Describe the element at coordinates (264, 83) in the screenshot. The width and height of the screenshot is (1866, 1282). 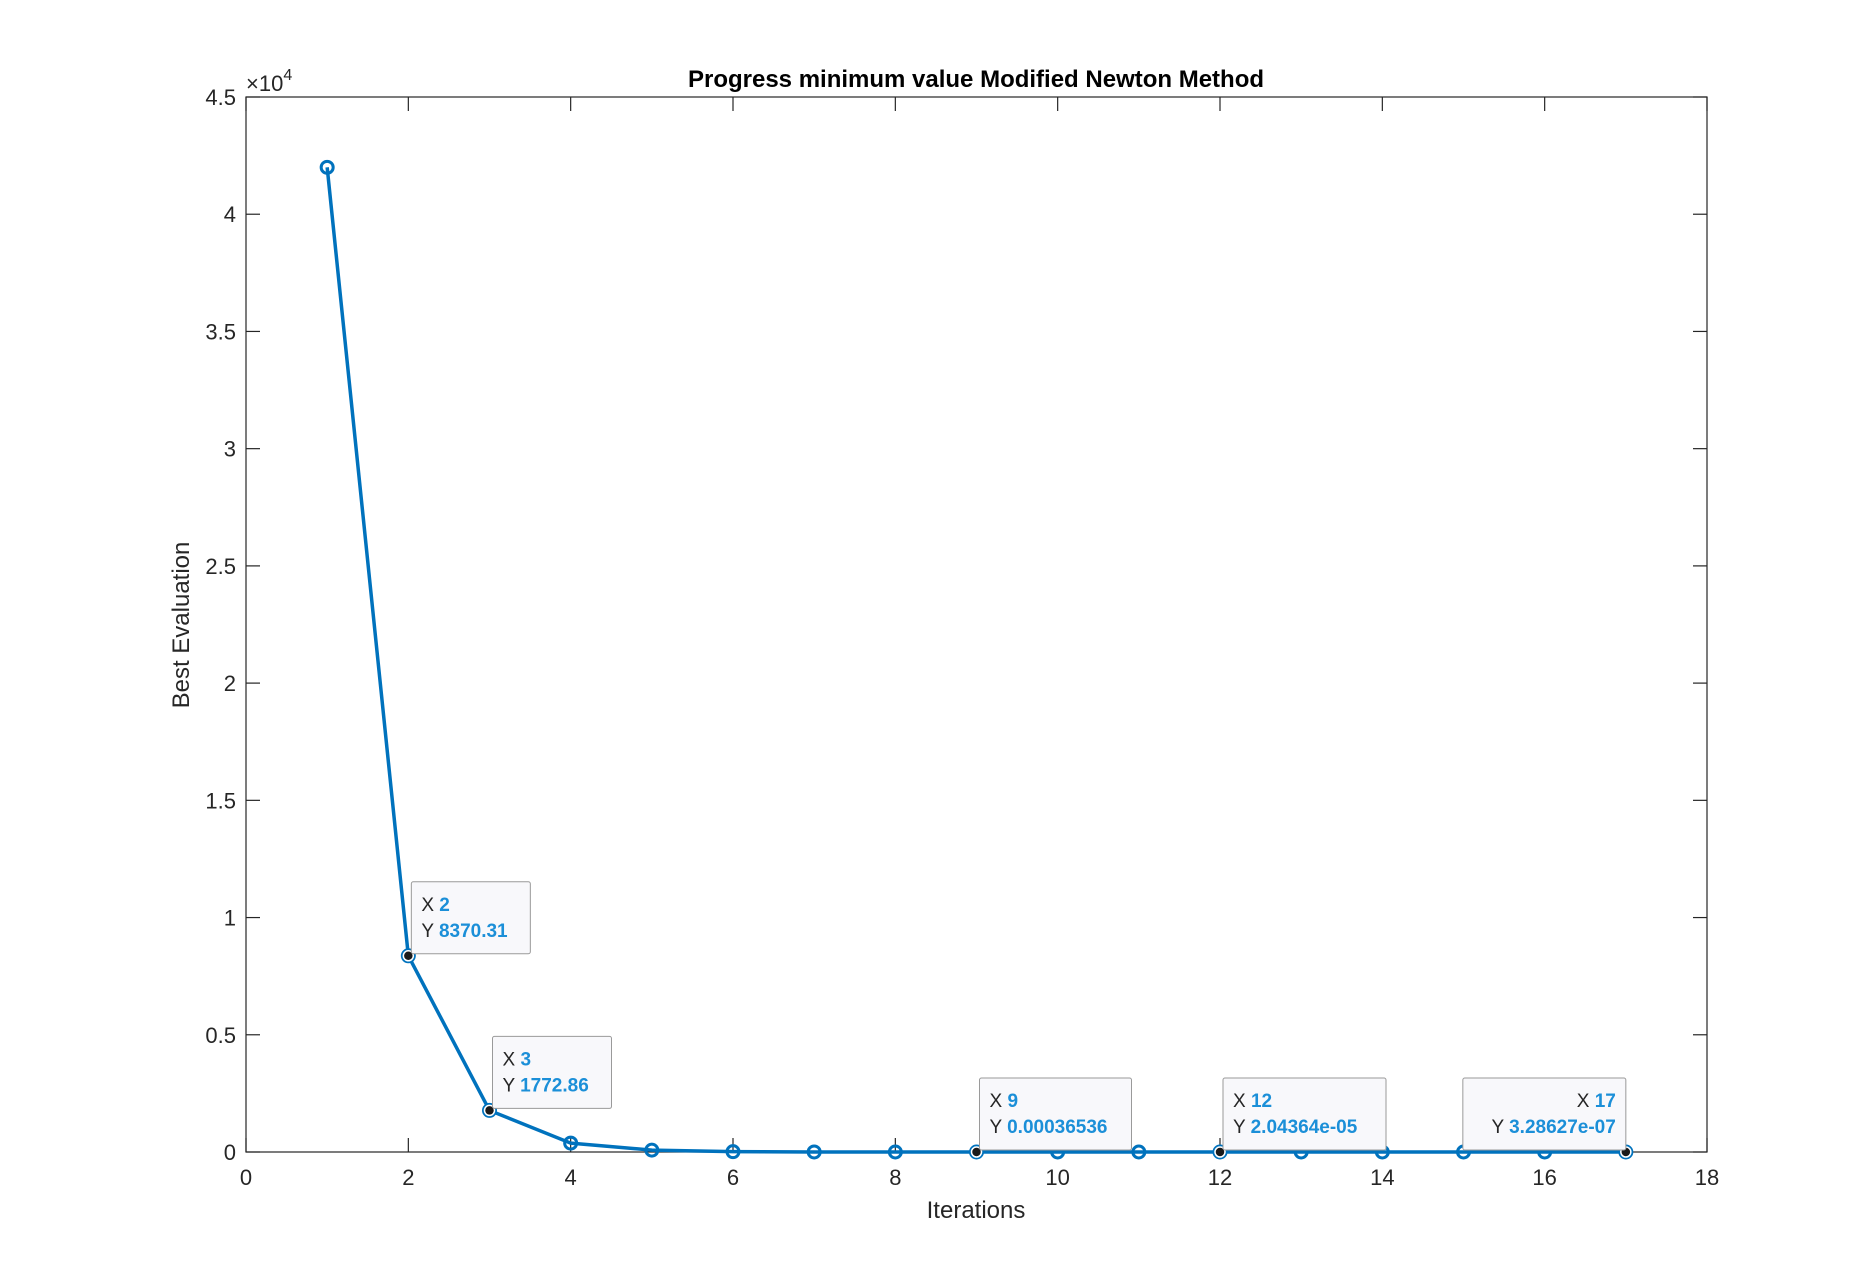
I see `y-exponent-base: ×10` at that location.